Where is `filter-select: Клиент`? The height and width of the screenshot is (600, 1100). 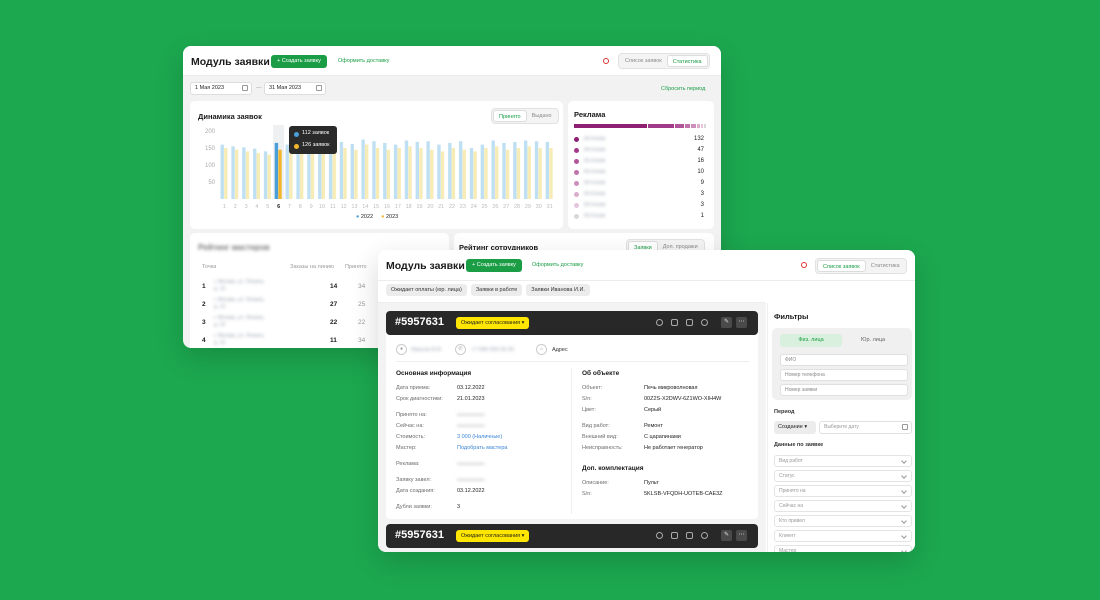
filter-select: Клиент is located at coordinates (843, 536).